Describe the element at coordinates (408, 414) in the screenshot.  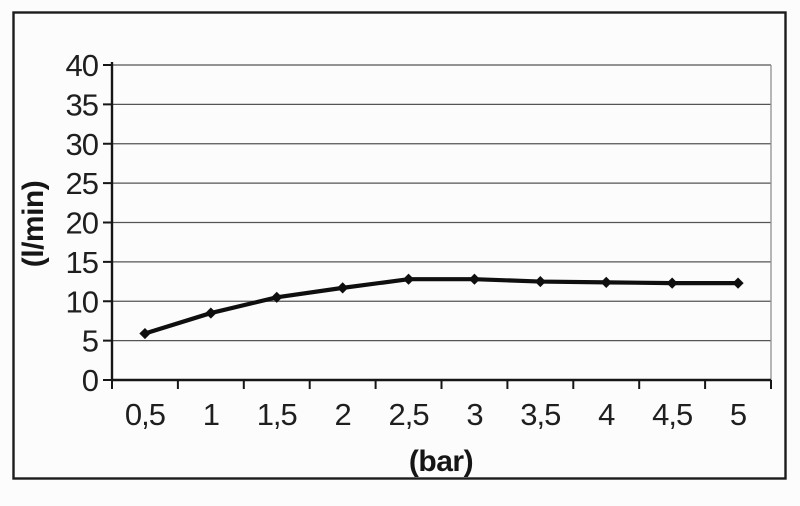
I see `x-tick-label-2,5: 2,5` at that location.